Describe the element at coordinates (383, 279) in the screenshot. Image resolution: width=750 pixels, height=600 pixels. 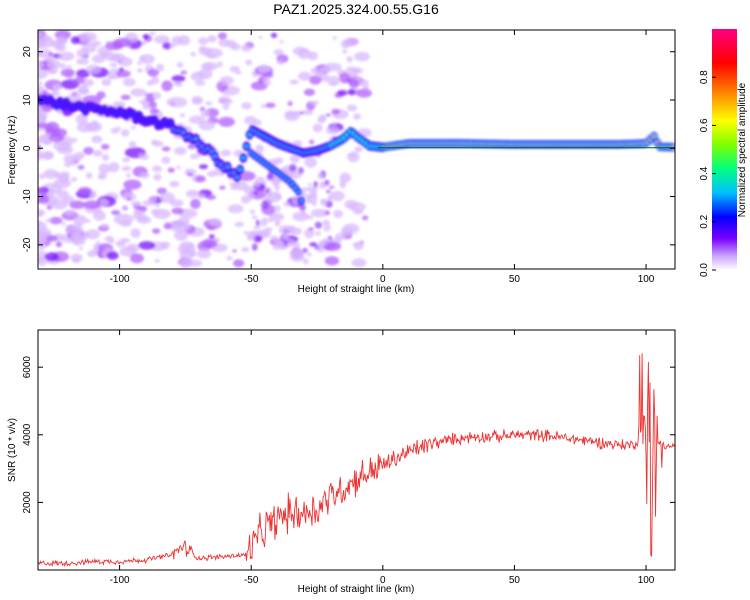
I see `x-tick-label: 0` at that location.